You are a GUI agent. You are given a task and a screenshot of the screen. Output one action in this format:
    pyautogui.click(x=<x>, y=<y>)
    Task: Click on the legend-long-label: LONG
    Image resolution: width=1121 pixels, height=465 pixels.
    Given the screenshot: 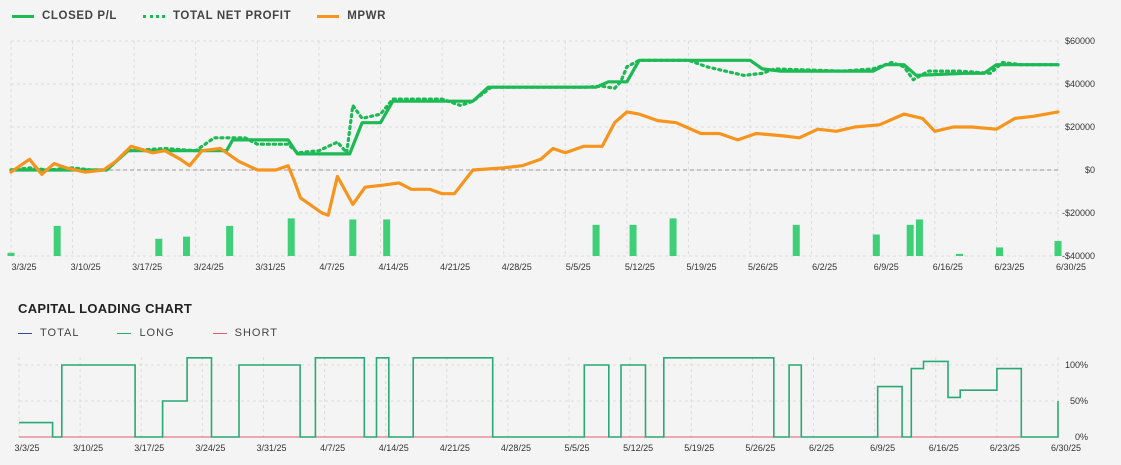 What is the action you would take?
    pyautogui.click(x=157, y=333)
    